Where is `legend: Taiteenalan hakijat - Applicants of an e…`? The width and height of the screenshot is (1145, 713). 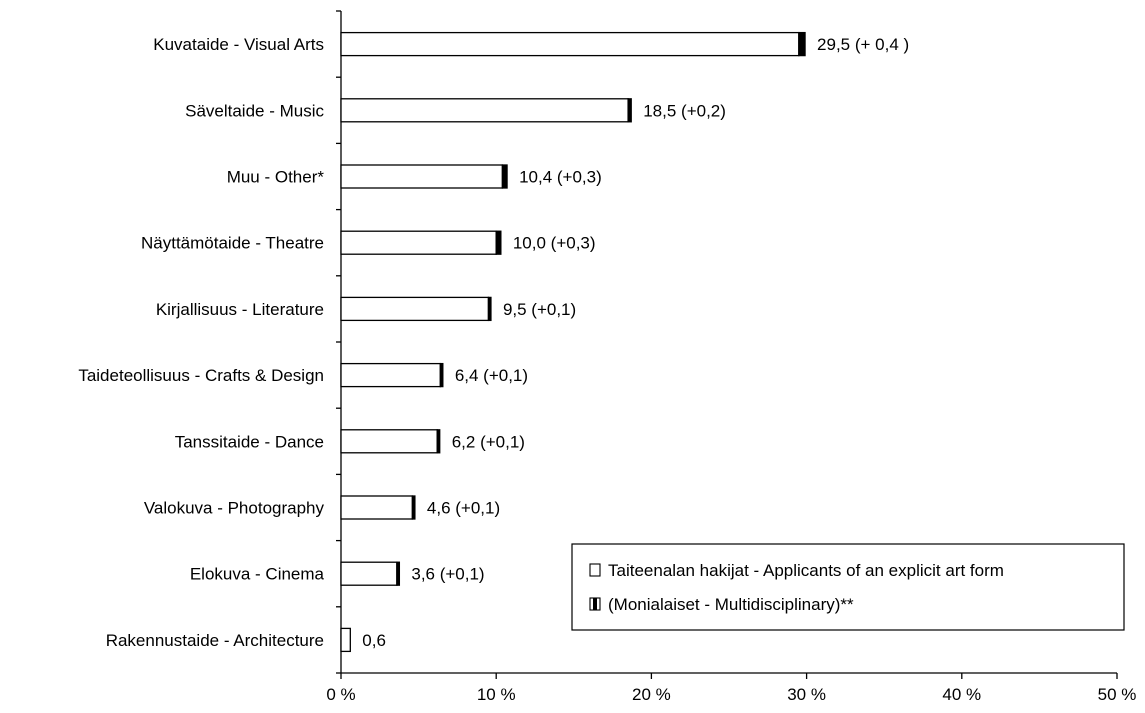
legend: Taiteenalan hakijat - Applicants of an e… is located at coordinates (848, 587).